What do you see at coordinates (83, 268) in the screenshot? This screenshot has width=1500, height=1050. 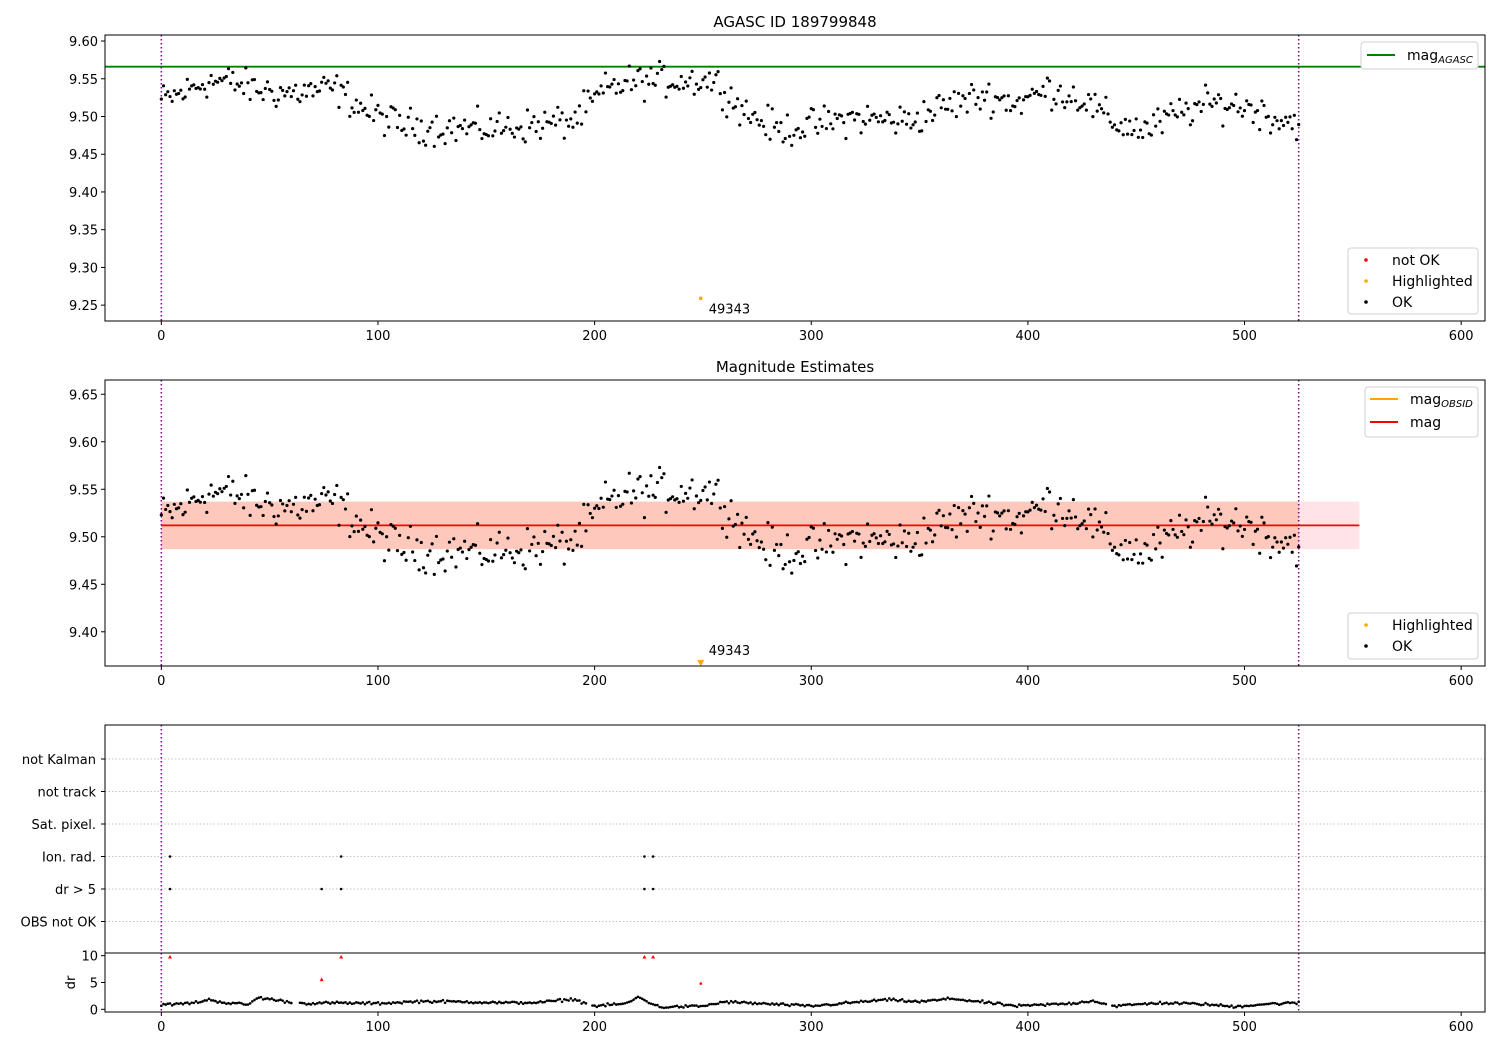 I see `y-tick-label: 9.30` at bounding box center [83, 268].